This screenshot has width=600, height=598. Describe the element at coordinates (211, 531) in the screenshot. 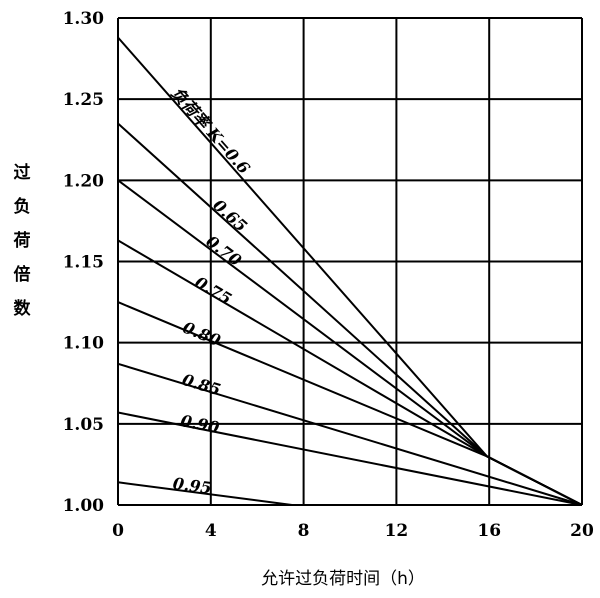

I see `x-tick-label-1: 4` at that location.